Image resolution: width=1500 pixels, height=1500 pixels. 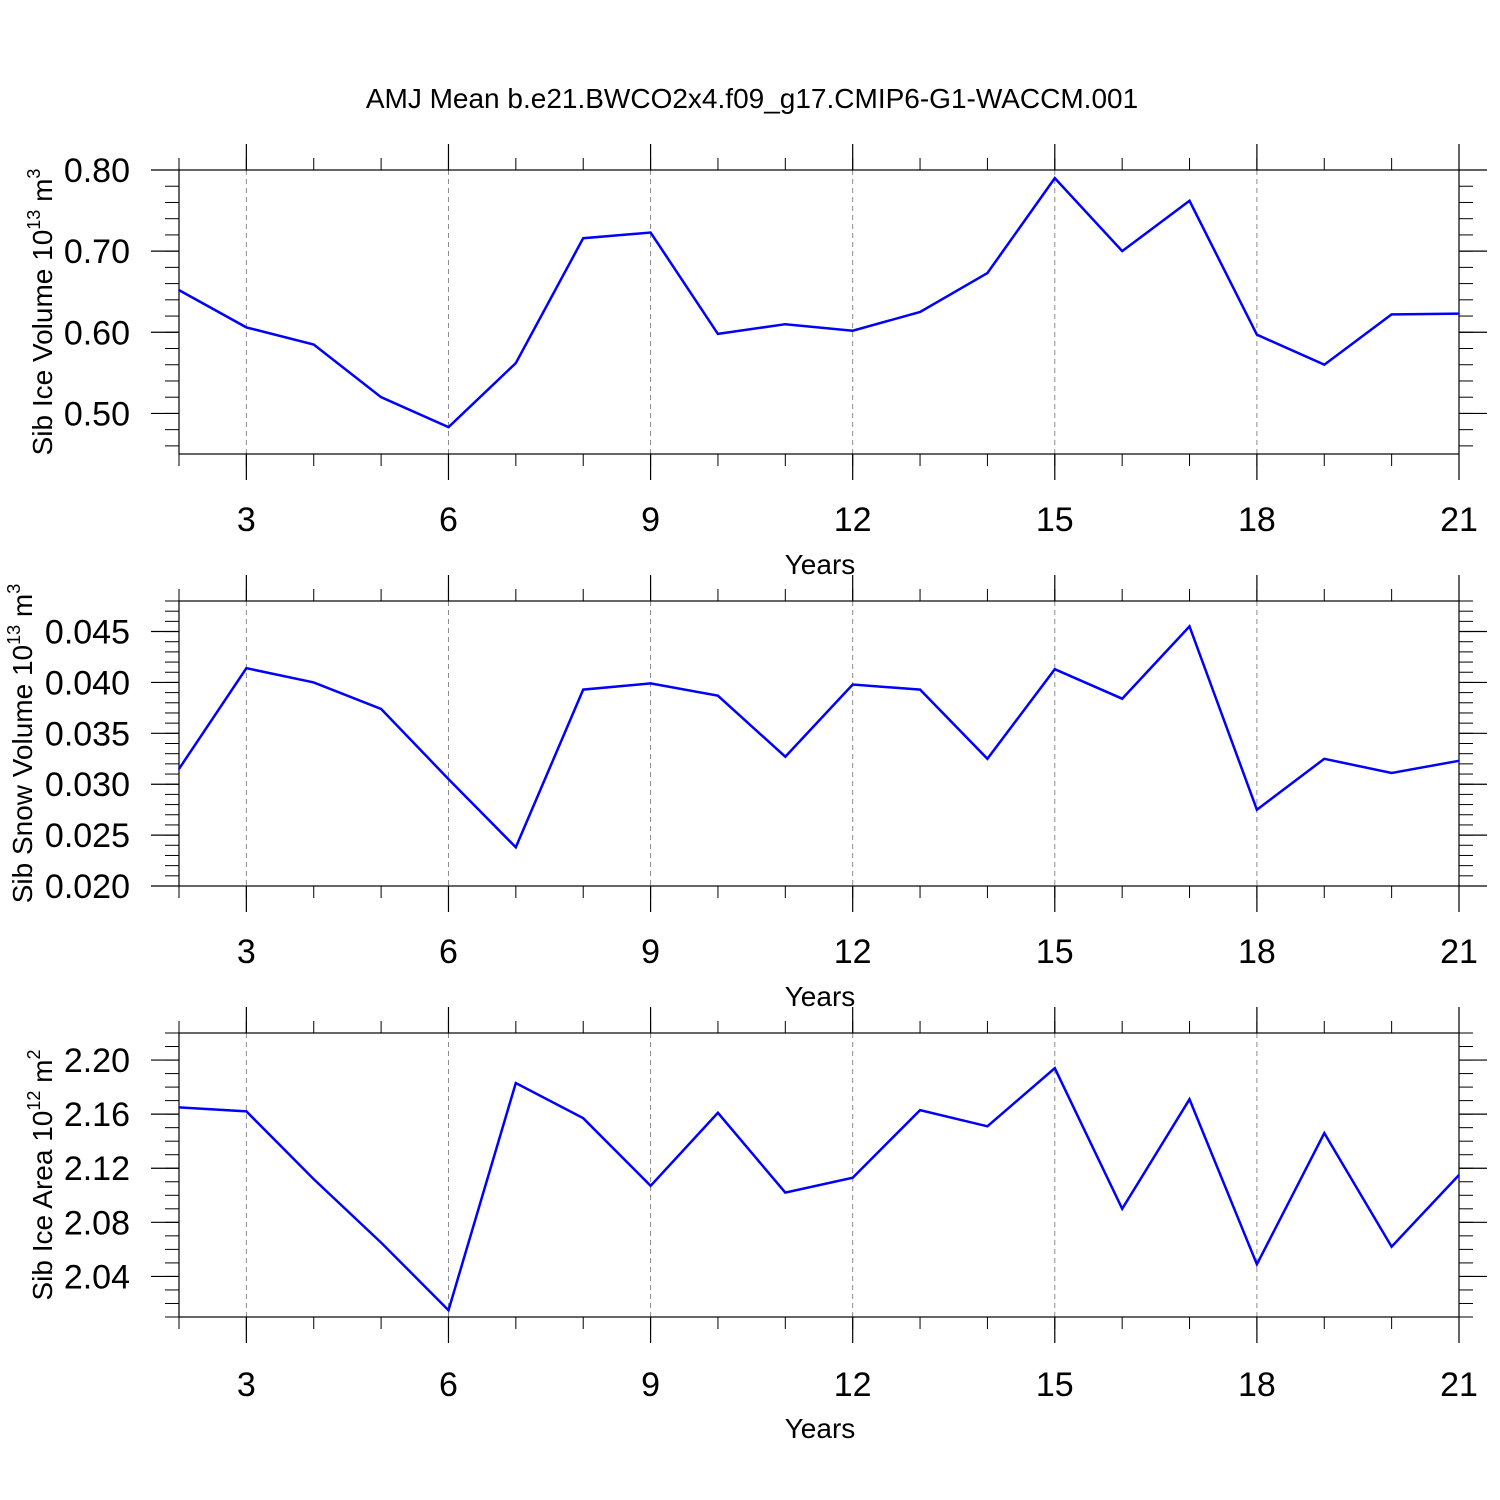 I want to click on y-tick-label: 2.12, so click(x=97, y=1169).